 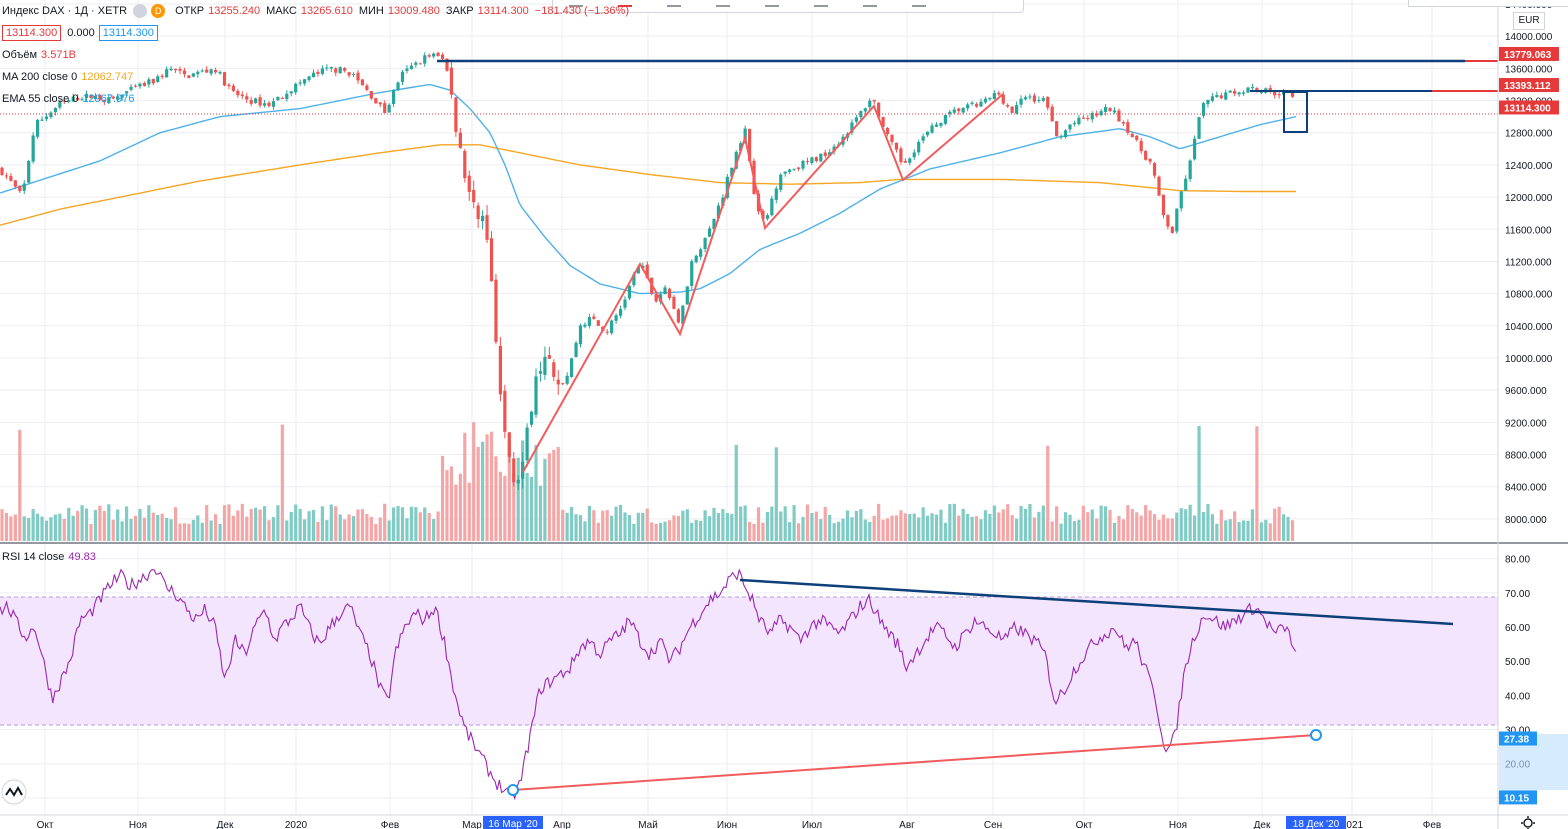 What do you see at coordinates (158, 11) in the screenshot?
I see `market-status-badge: D` at bounding box center [158, 11].